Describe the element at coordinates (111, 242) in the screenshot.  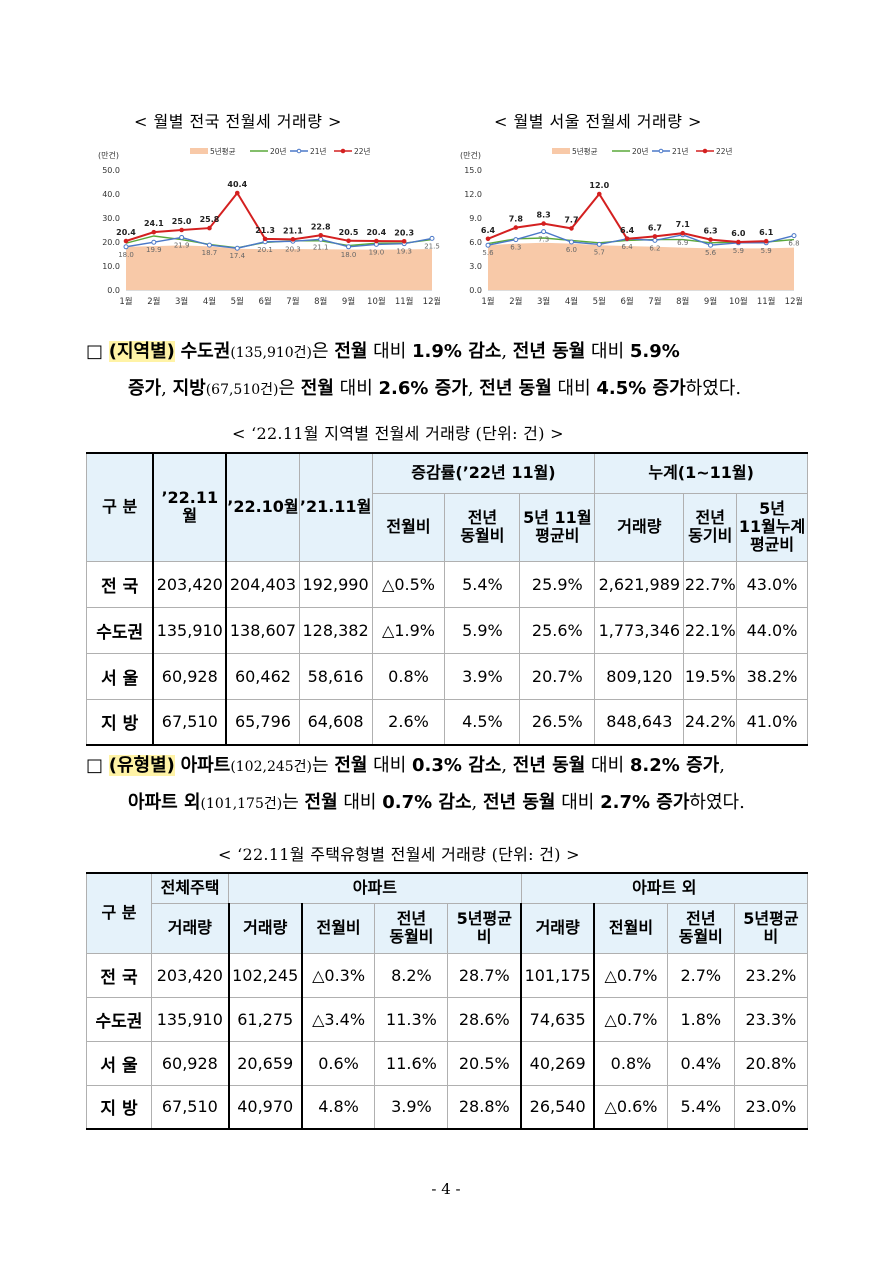
I see `y-tick-label: 20.0` at that location.